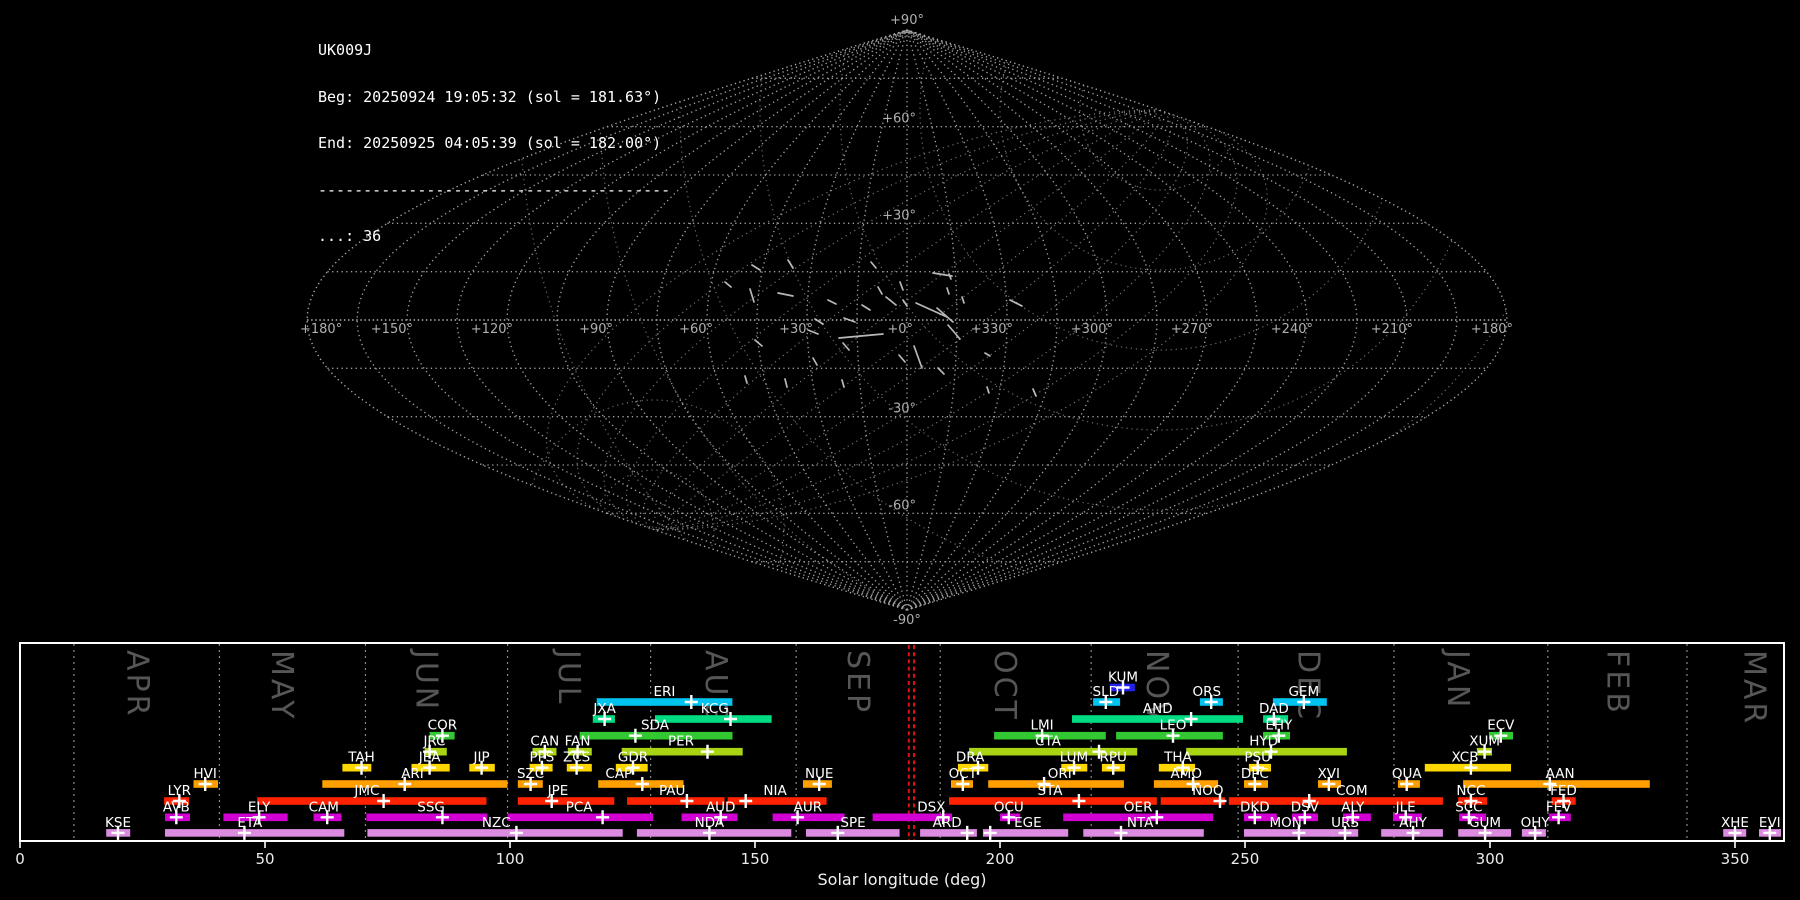  I want to click on shower-peak-MON, so click(1299, 832).